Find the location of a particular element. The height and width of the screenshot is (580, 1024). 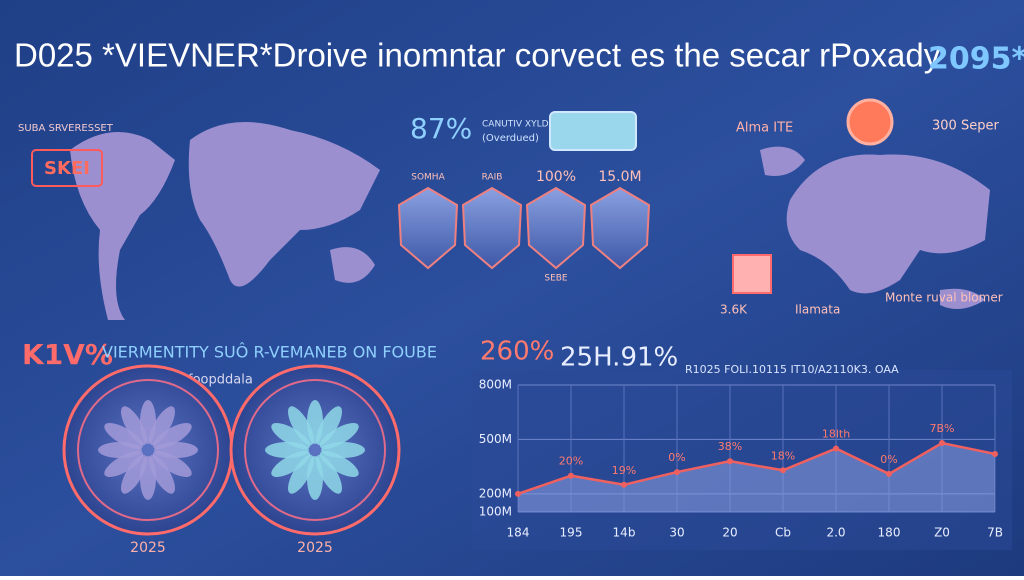

stat-label: 15.0M is located at coordinates (619, 177).